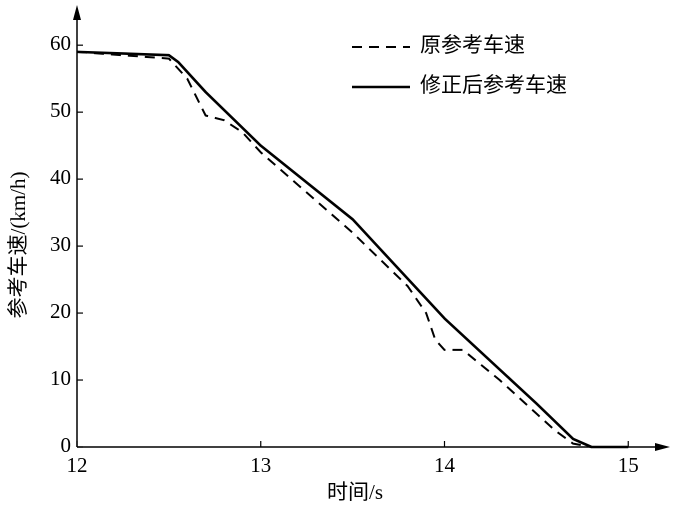 This screenshot has height=517, width=673. Describe the element at coordinates (60, 43) in the screenshot. I see `y-tick-label: 60` at that location.